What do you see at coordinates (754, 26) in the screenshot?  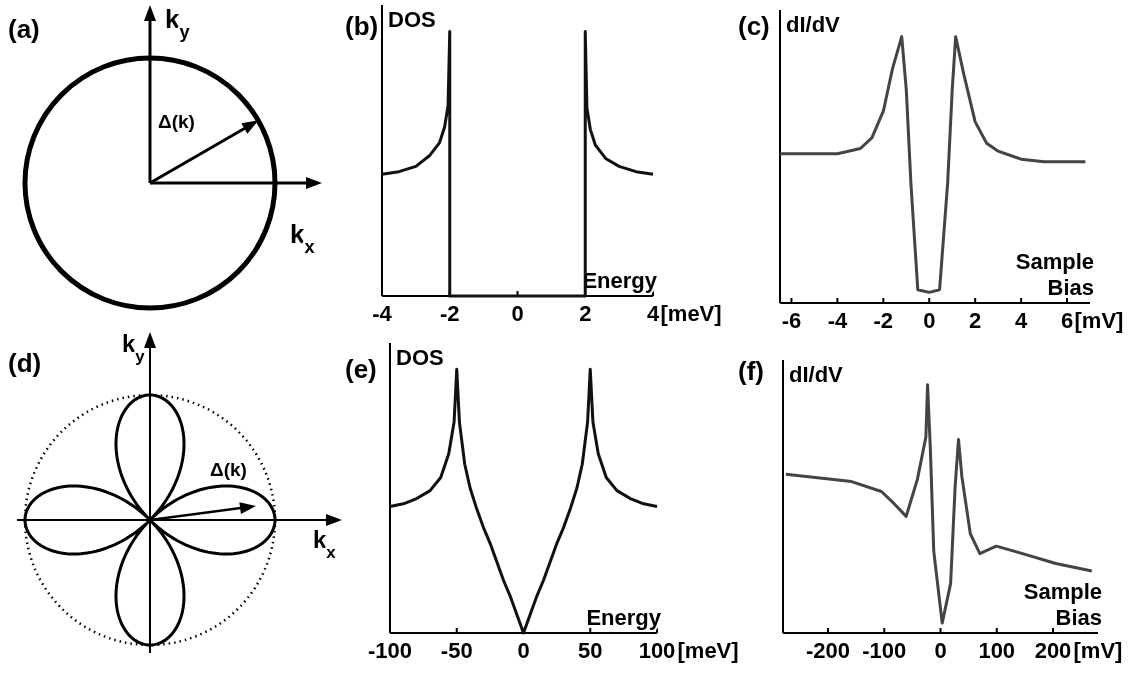 I see `chart-title: (c)` at bounding box center [754, 26].